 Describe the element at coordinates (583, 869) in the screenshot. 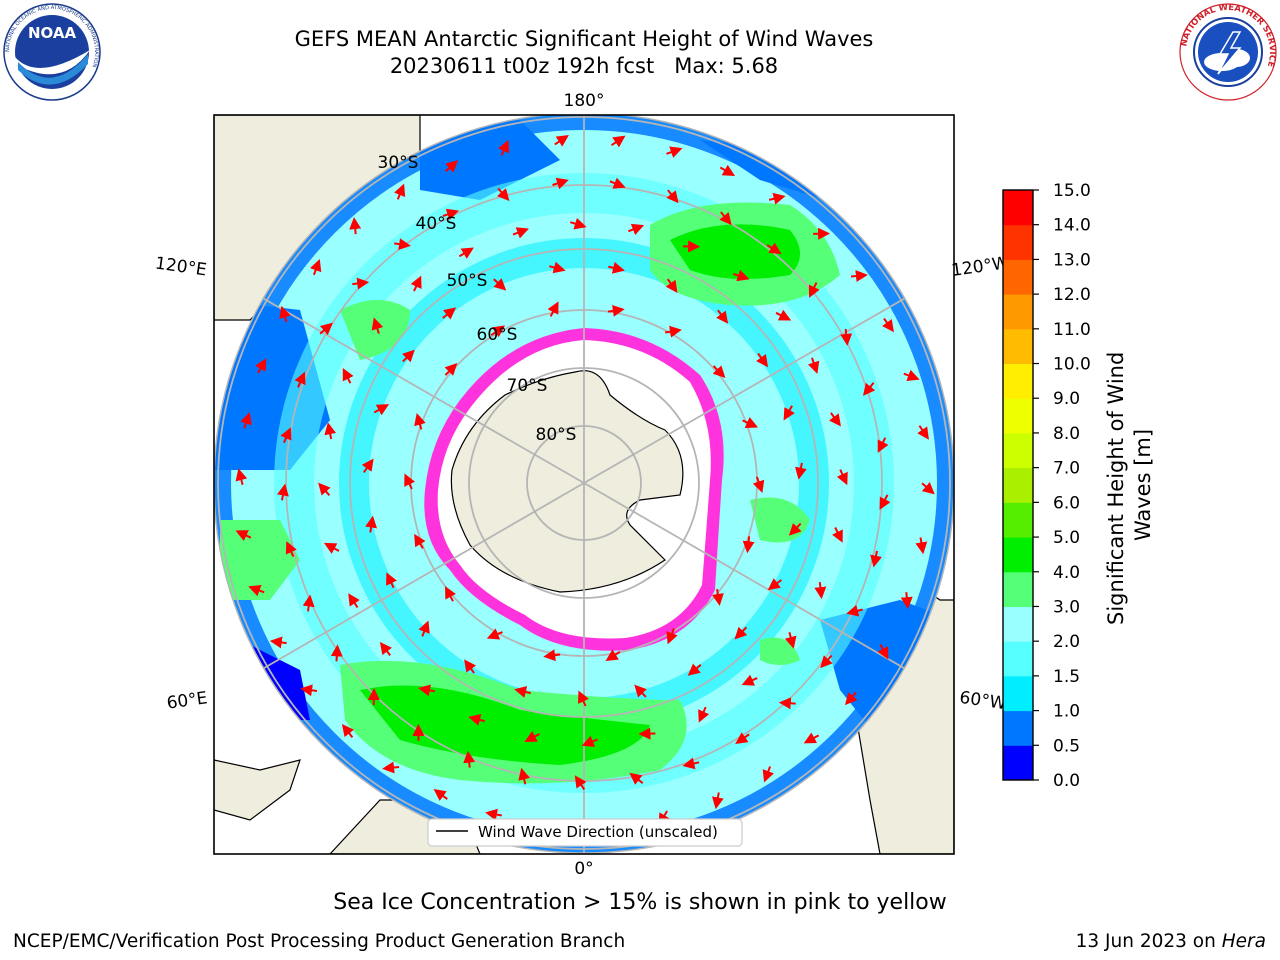

I see `lon-label-0: 0°` at that location.